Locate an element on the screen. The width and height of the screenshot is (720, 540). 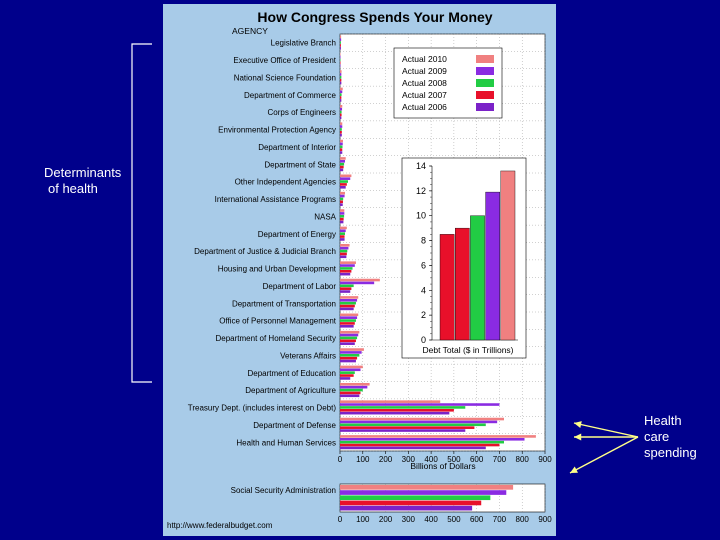
category-label: Department of State is located at coordinates (300, 164).